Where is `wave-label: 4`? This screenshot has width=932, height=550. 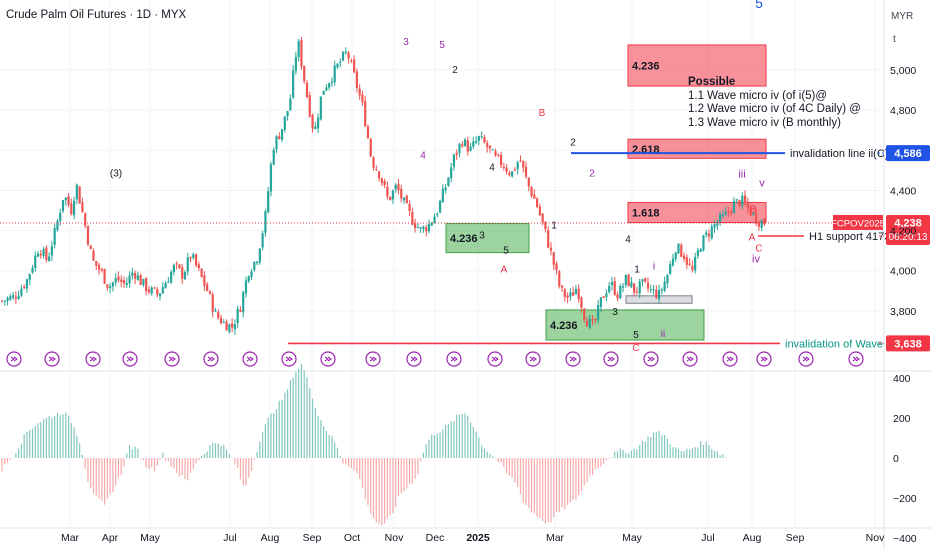
wave-label: 4 is located at coordinates (492, 167).